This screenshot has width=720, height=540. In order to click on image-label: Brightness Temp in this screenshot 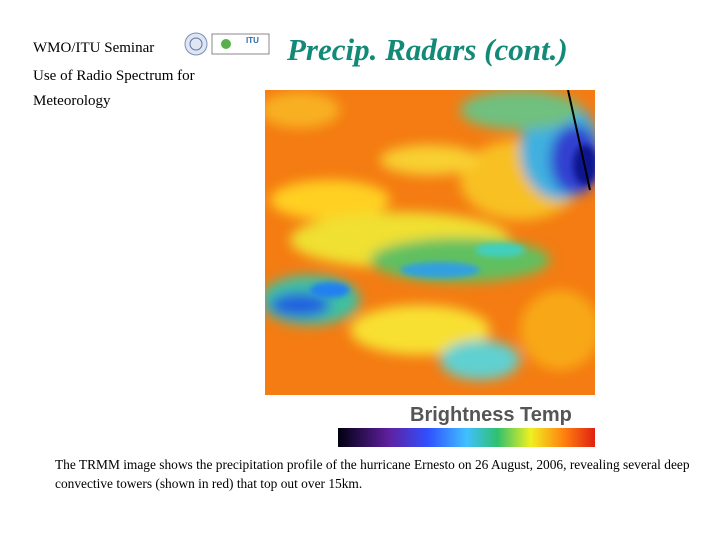, I will do `click(491, 415)`.